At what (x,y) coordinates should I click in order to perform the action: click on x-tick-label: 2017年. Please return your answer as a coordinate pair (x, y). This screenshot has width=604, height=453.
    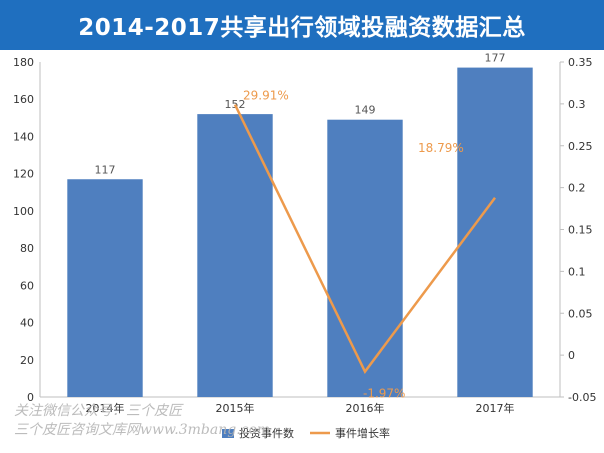
    Looking at the image, I should click on (495, 408).